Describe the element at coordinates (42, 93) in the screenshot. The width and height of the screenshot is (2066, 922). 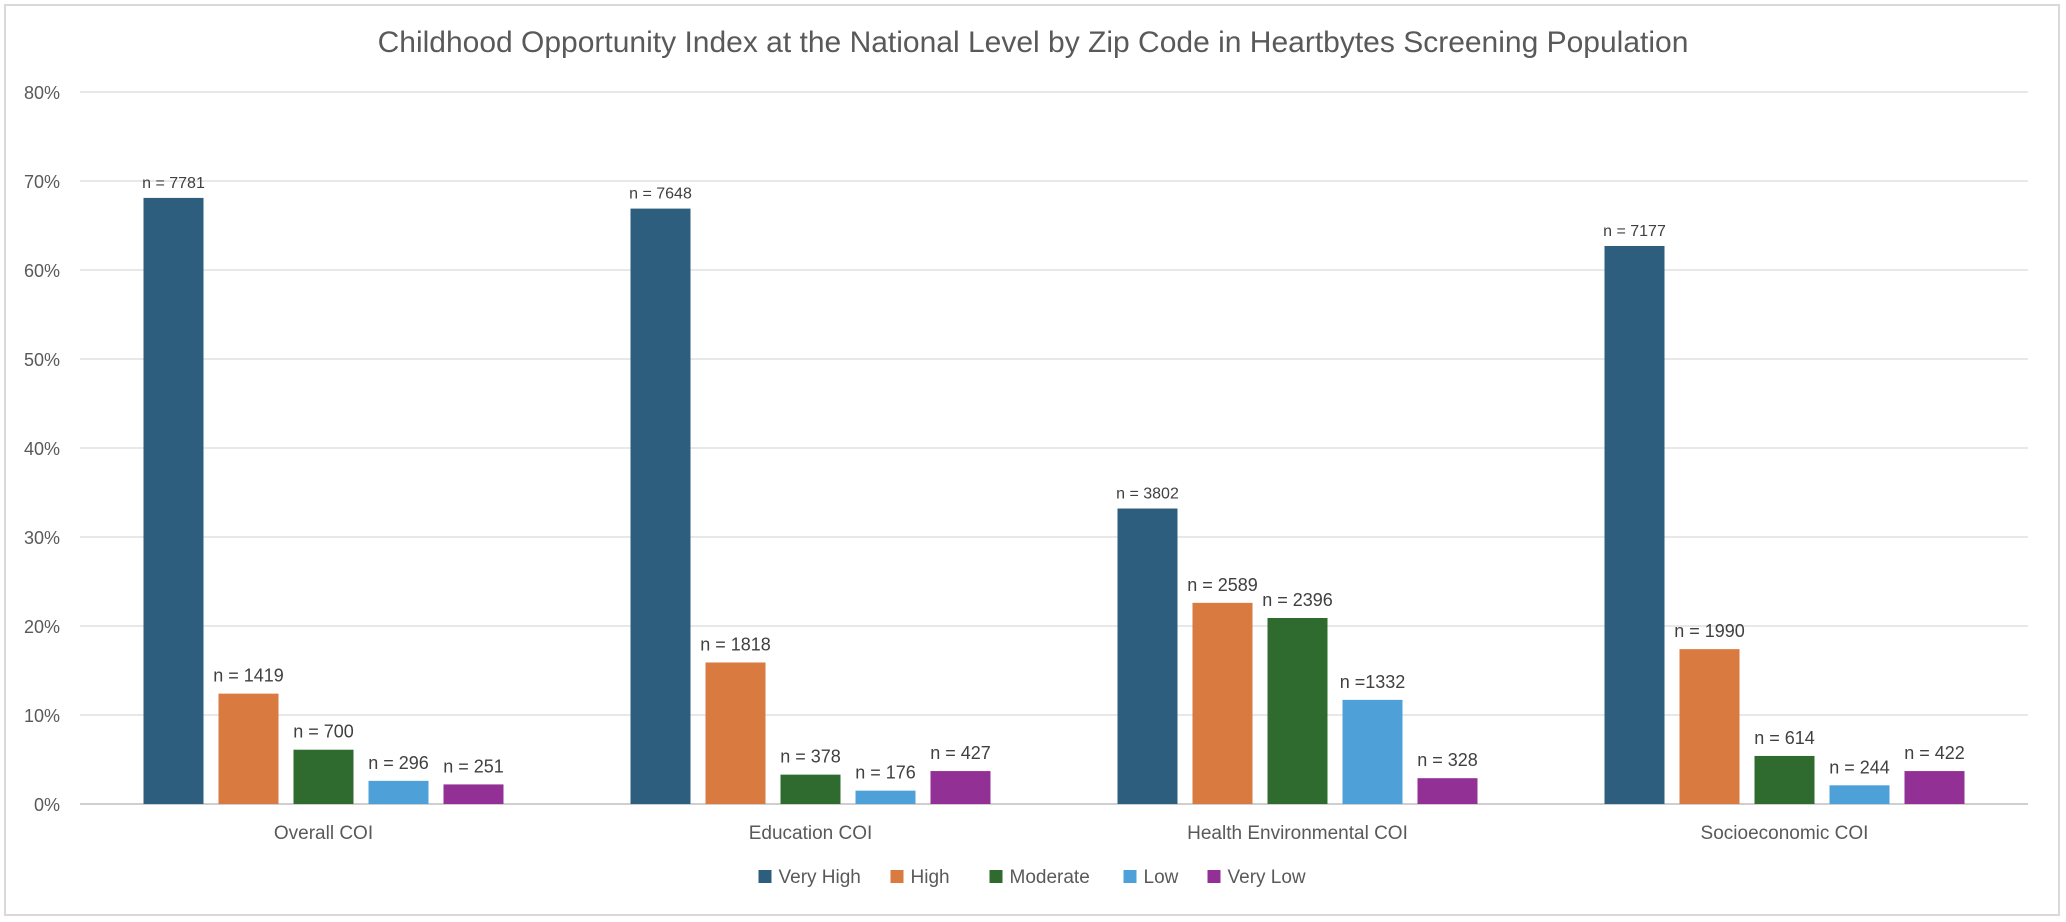
I see `y-tick-label: 80%` at that location.